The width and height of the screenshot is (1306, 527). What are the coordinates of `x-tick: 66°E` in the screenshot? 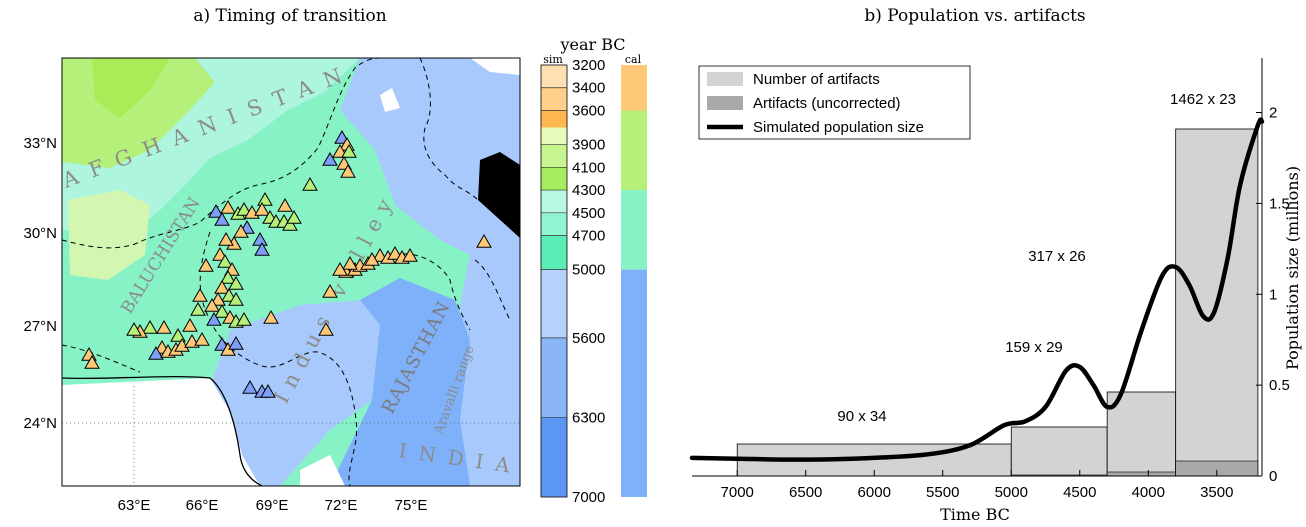 It's located at (202, 505).